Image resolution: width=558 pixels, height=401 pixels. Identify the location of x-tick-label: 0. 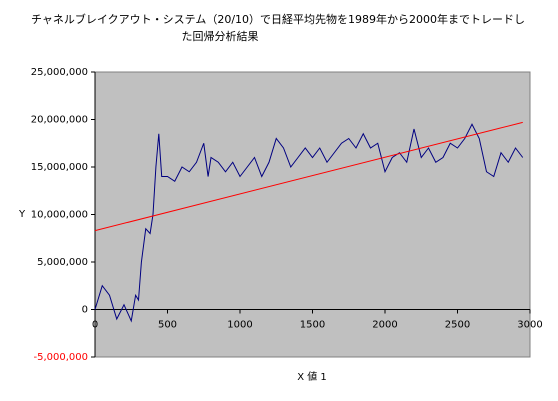
(95, 325).